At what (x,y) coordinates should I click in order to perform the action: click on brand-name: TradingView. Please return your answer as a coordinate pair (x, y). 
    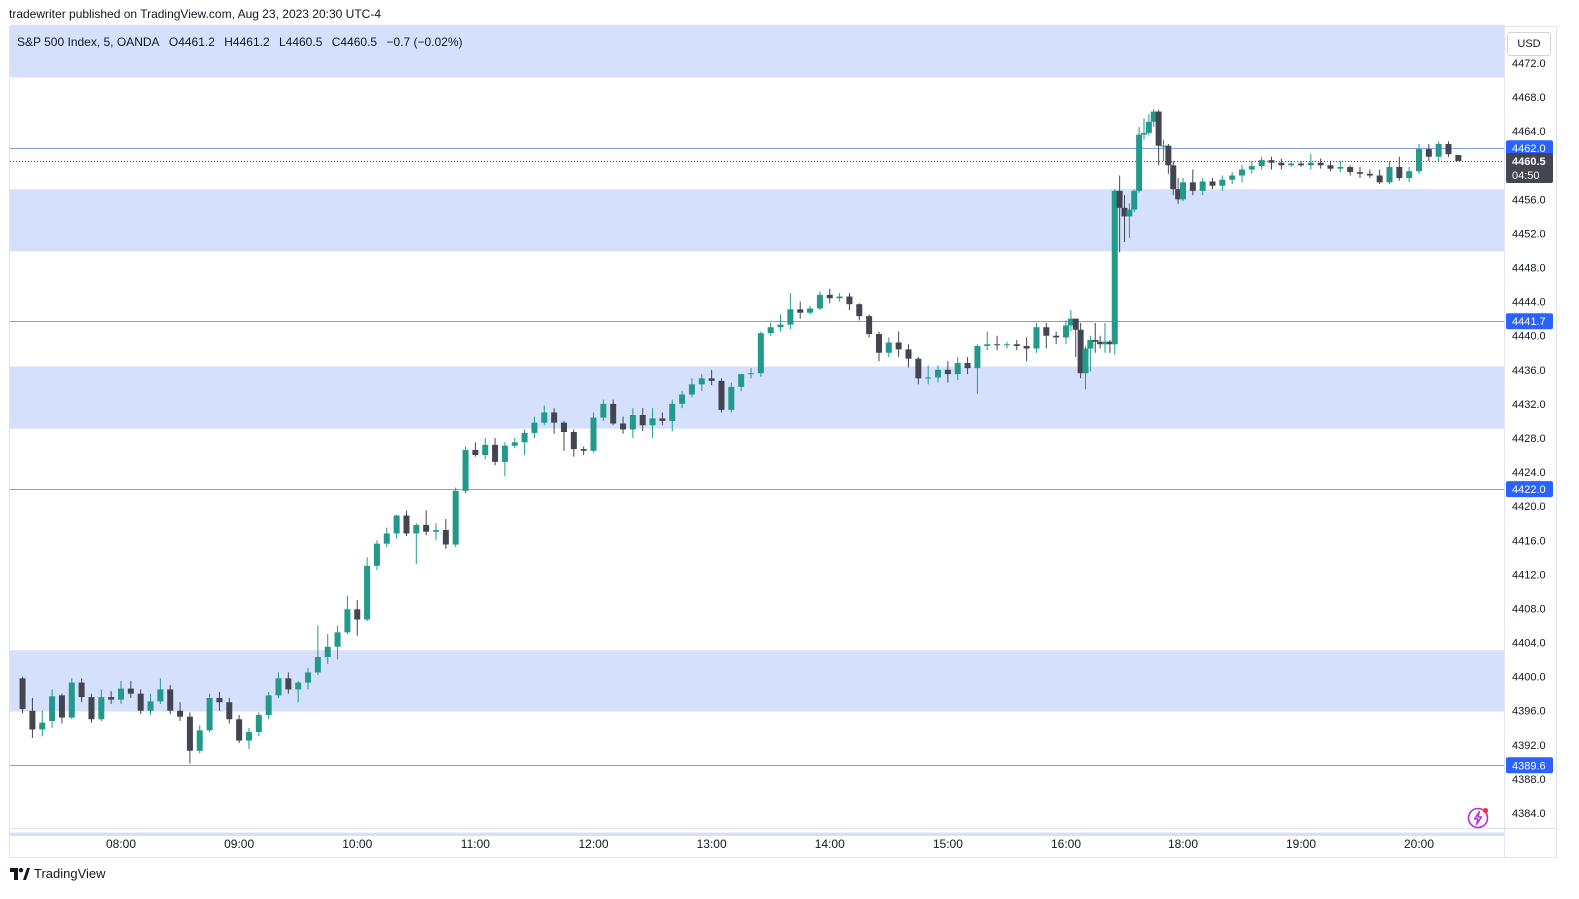
    Looking at the image, I should click on (70, 873).